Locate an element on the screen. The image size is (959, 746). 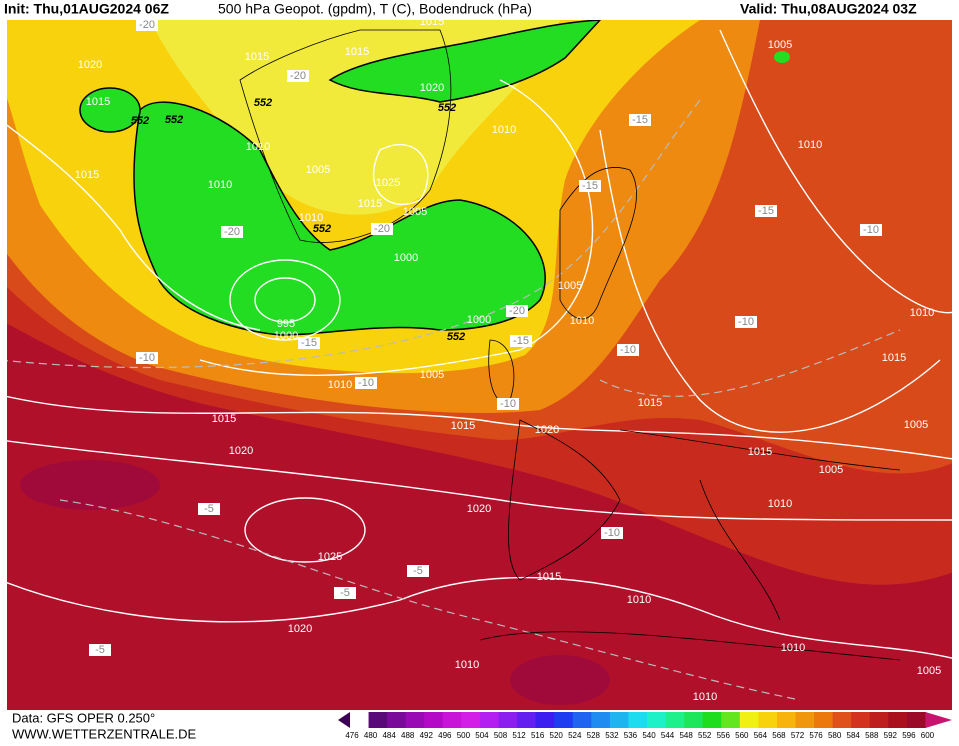
colorbar-label: 596 is located at coordinates (909, 735).